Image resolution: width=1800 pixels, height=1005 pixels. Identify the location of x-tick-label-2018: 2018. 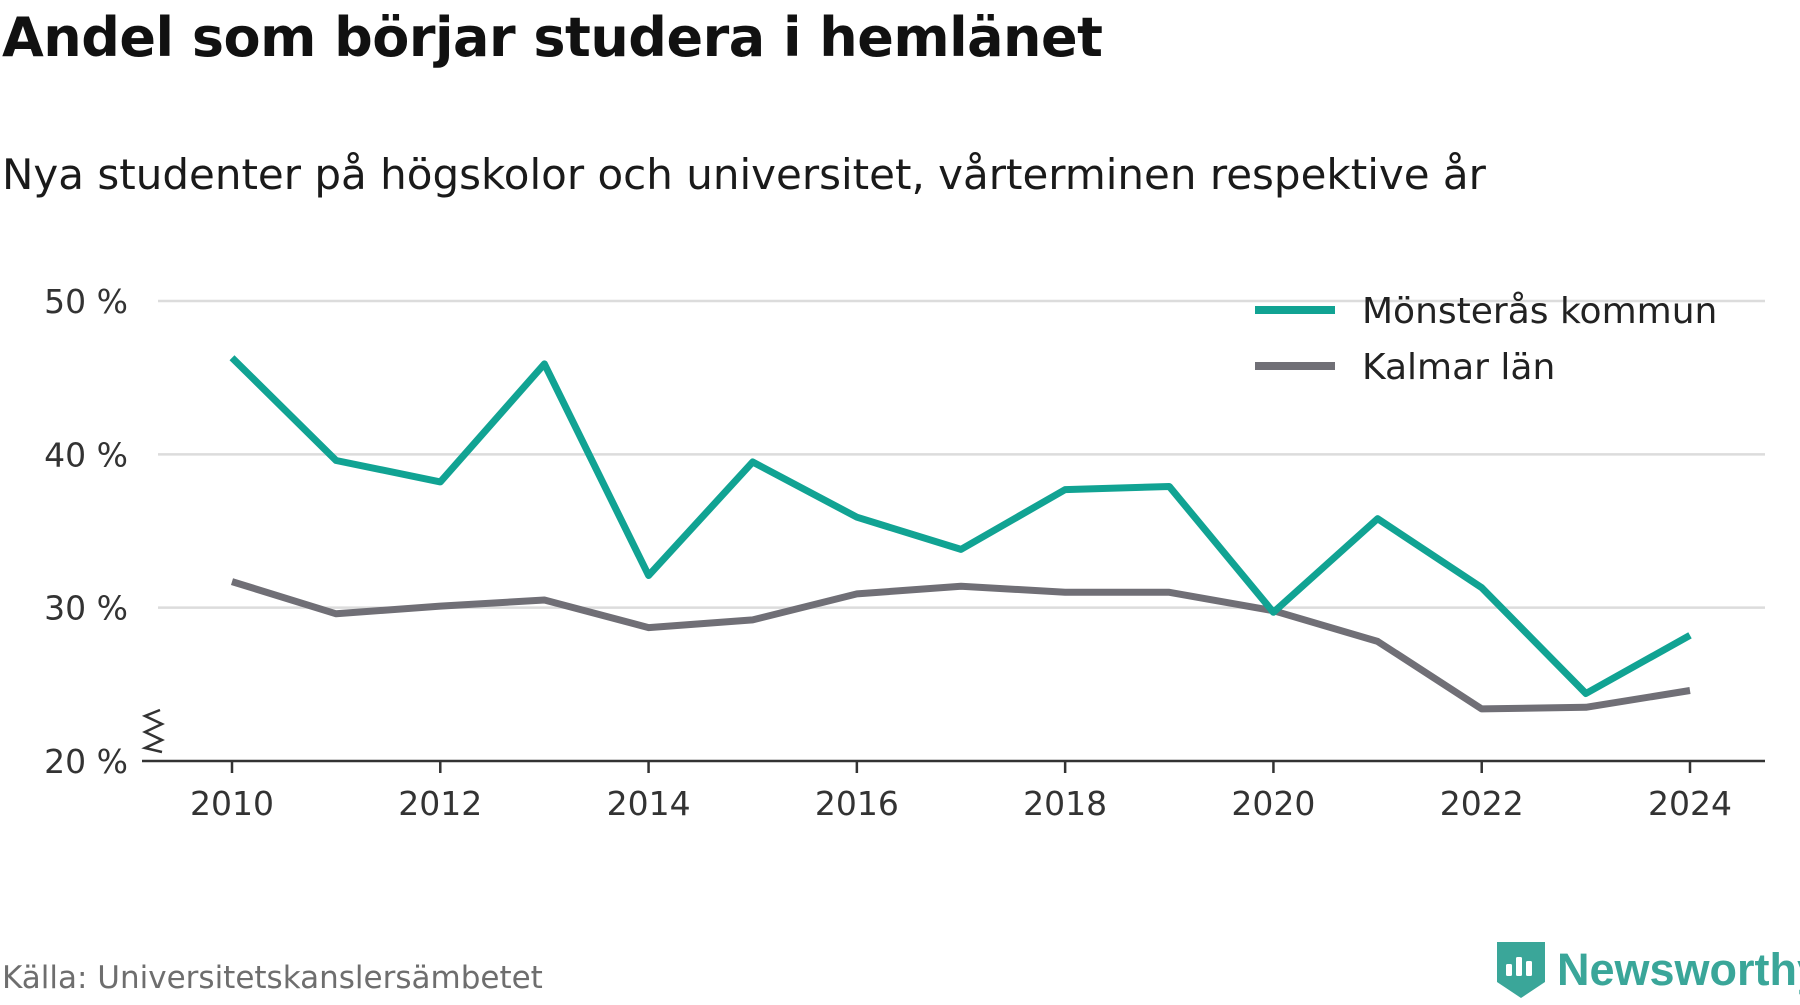
(1065, 803).